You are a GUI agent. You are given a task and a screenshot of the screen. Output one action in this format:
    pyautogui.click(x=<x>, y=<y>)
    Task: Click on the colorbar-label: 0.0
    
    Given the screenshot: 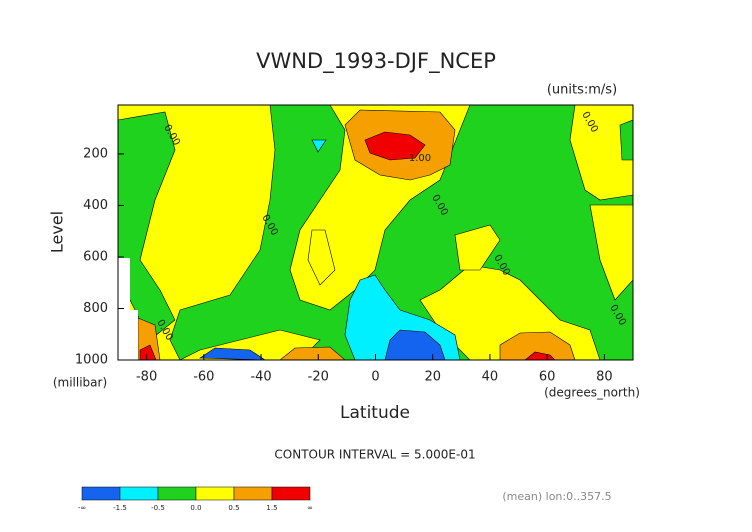 What is the action you would take?
    pyautogui.click(x=195, y=508)
    